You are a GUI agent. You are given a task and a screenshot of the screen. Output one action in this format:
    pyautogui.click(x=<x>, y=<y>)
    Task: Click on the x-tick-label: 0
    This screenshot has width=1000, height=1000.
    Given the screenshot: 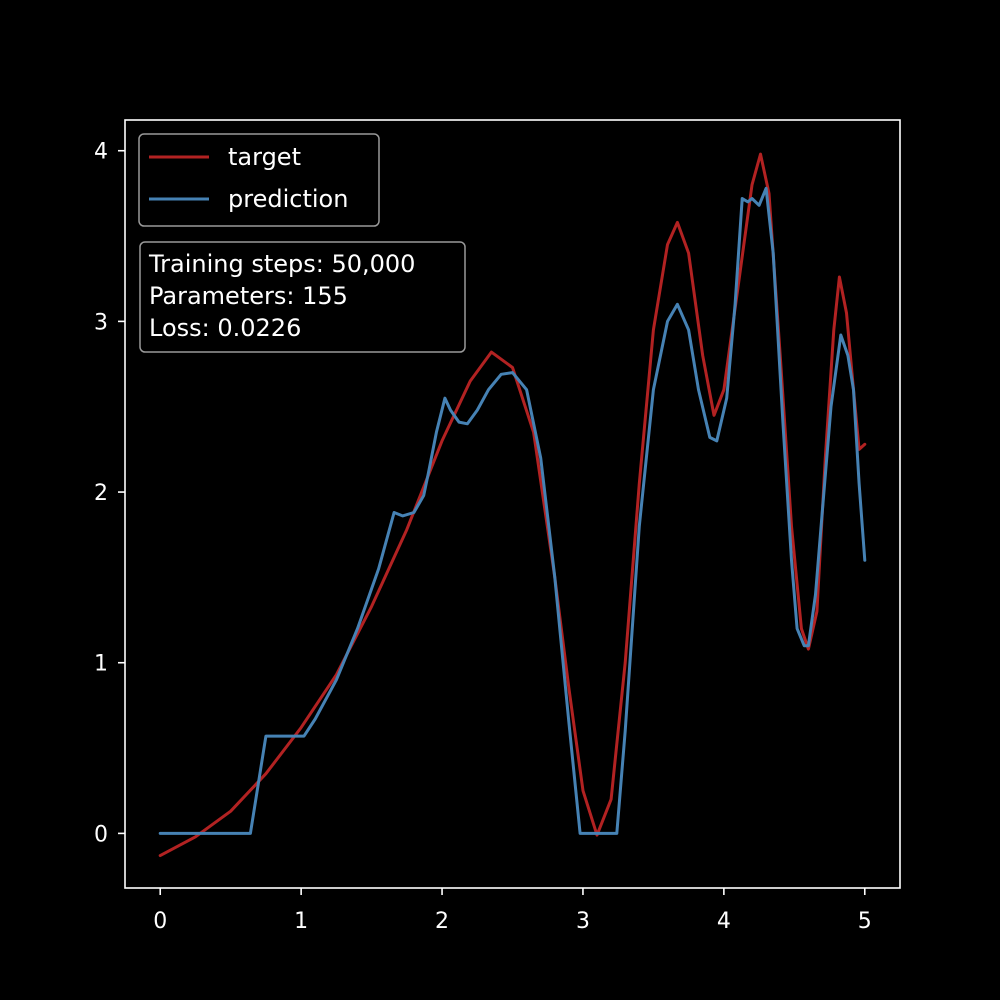 What is the action you would take?
    pyautogui.click(x=160, y=921)
    